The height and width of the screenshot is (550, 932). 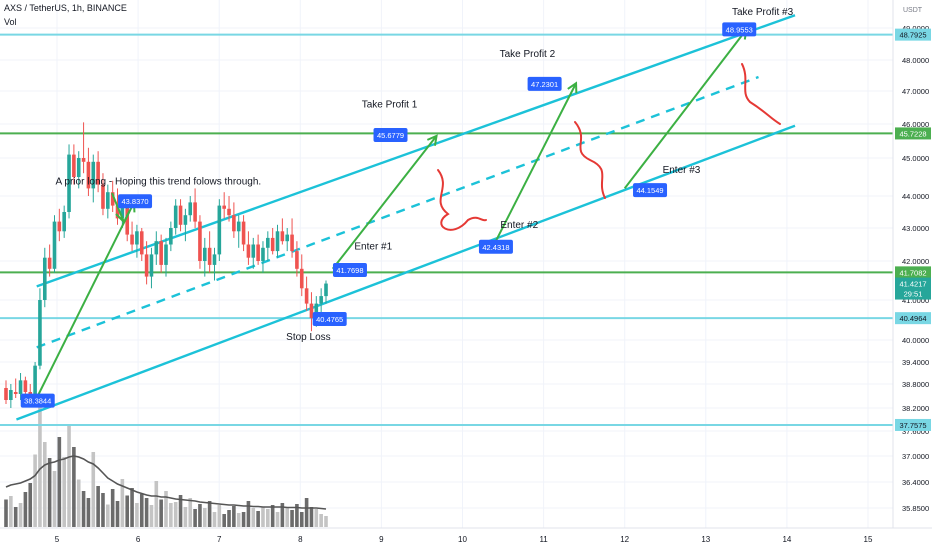 I want to click on annotation-text: Stop Loss, so click(x=308, y=337).